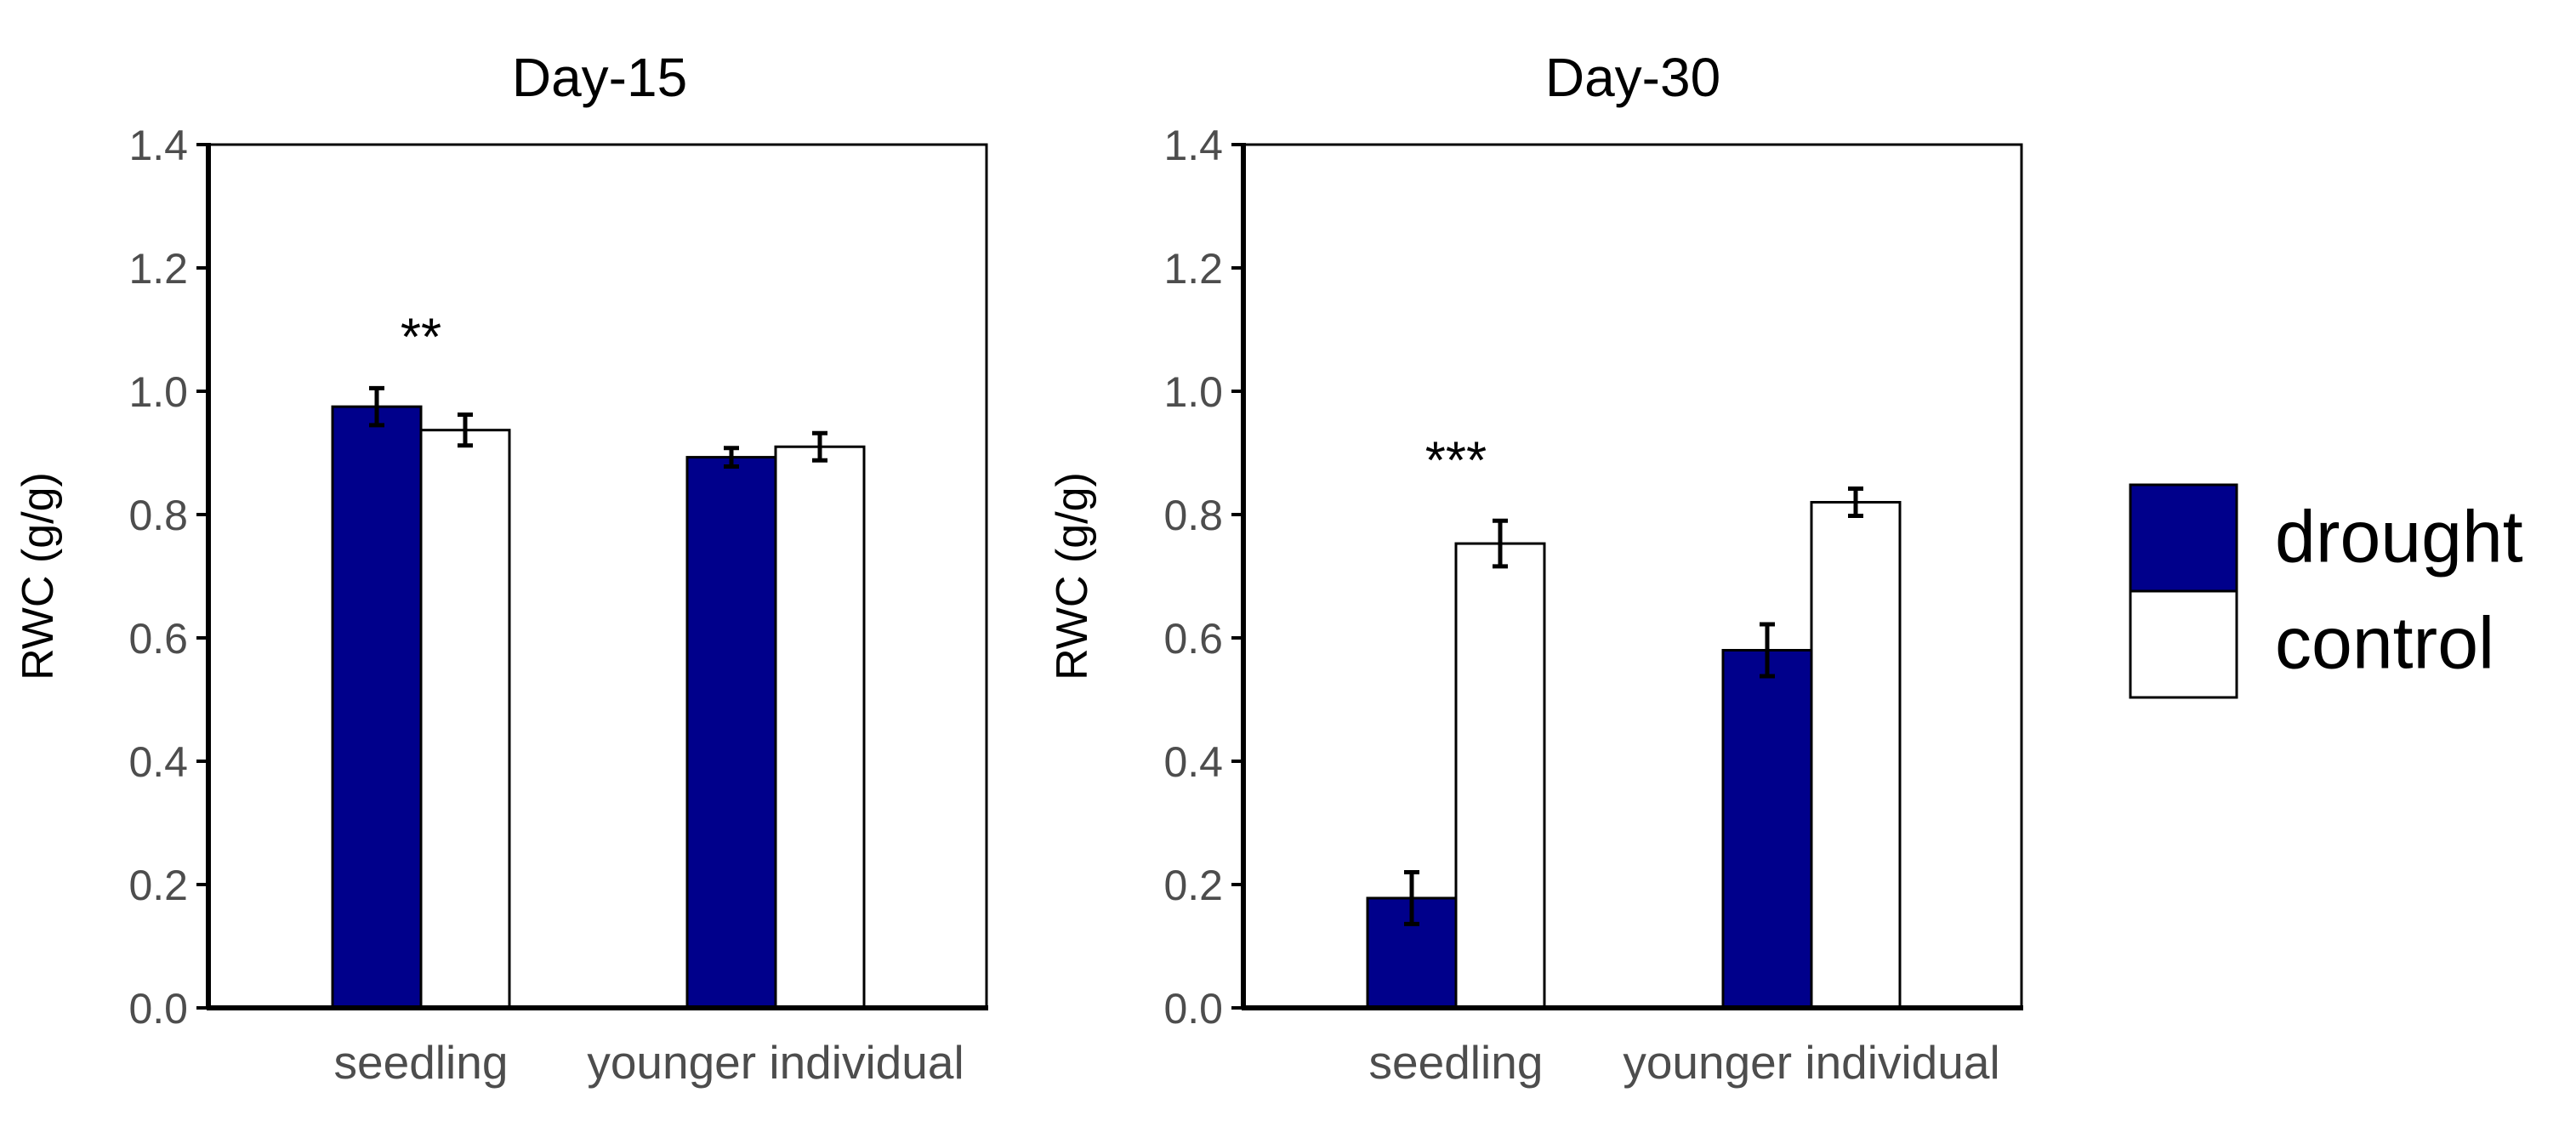 The width and height of the screenshot is (2576, 1121). What do you see at coordinates (2399, 537) in the screenshot?
I see `legend-label-drought: drought` at bounding box center [2399, 537].